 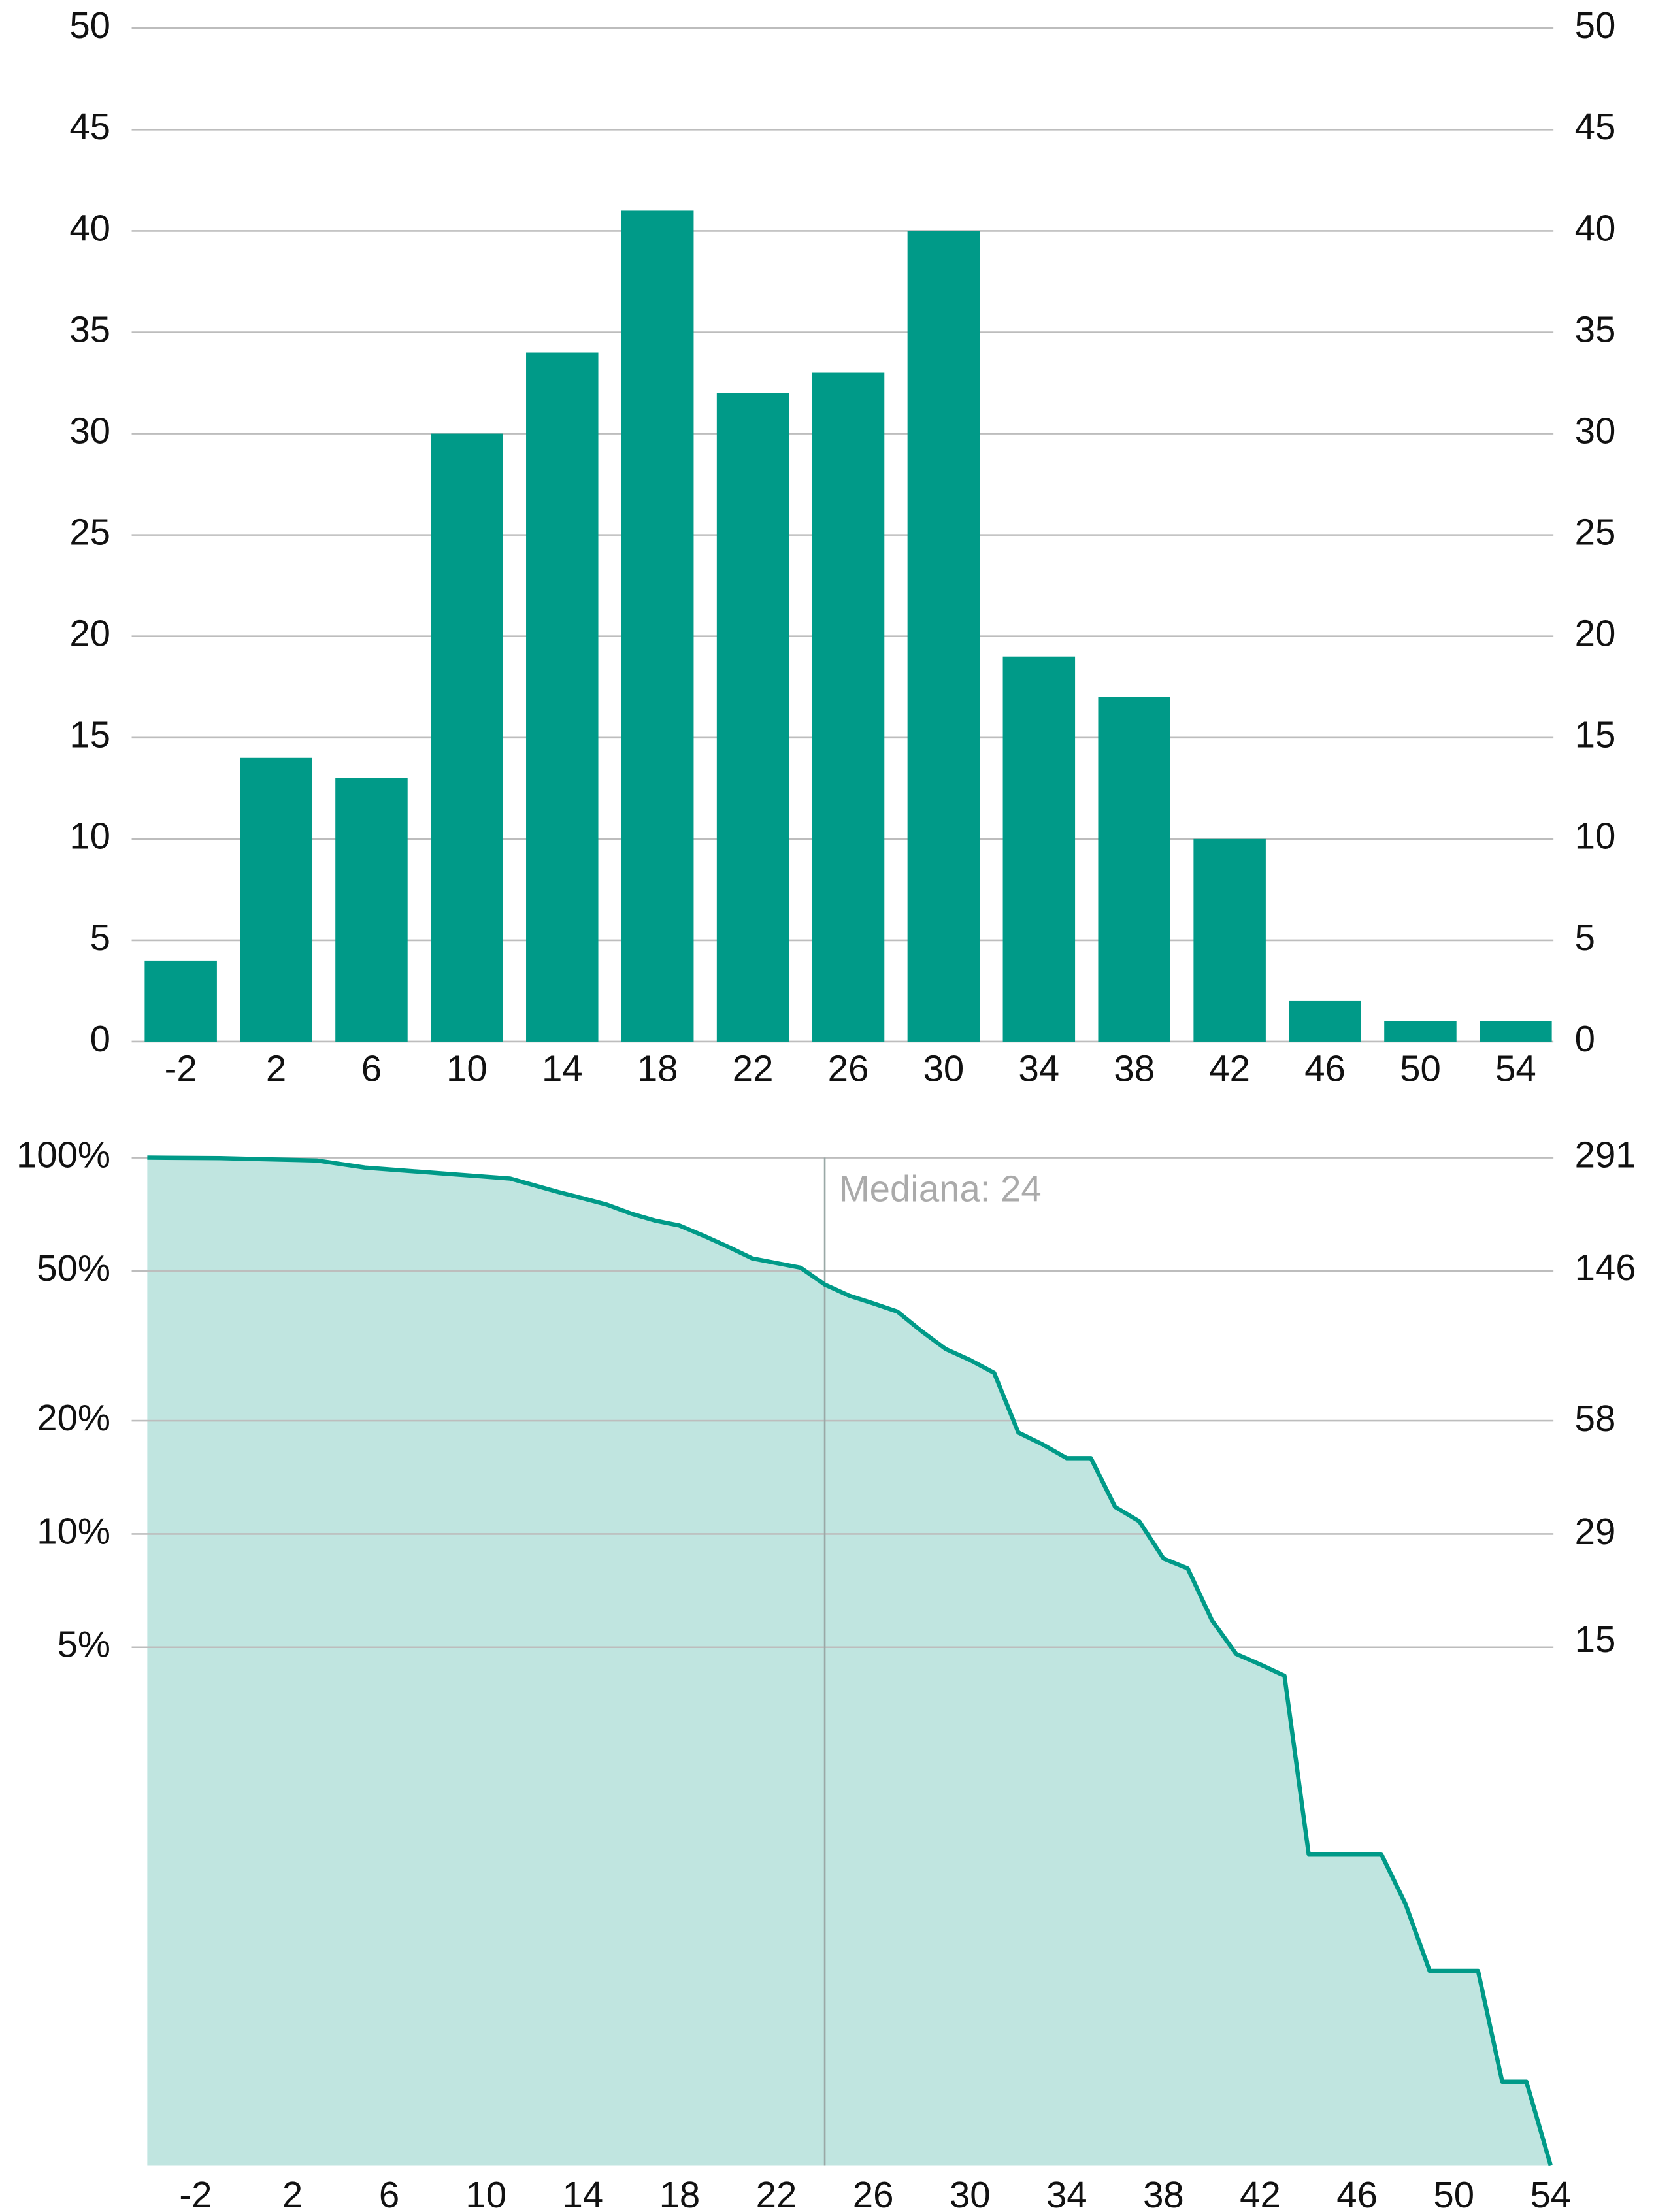 What do you see at coordinates (1595, 227) in the screenshot?
I see `y2-tick-label: 40` at bounding box center [1595, 227].